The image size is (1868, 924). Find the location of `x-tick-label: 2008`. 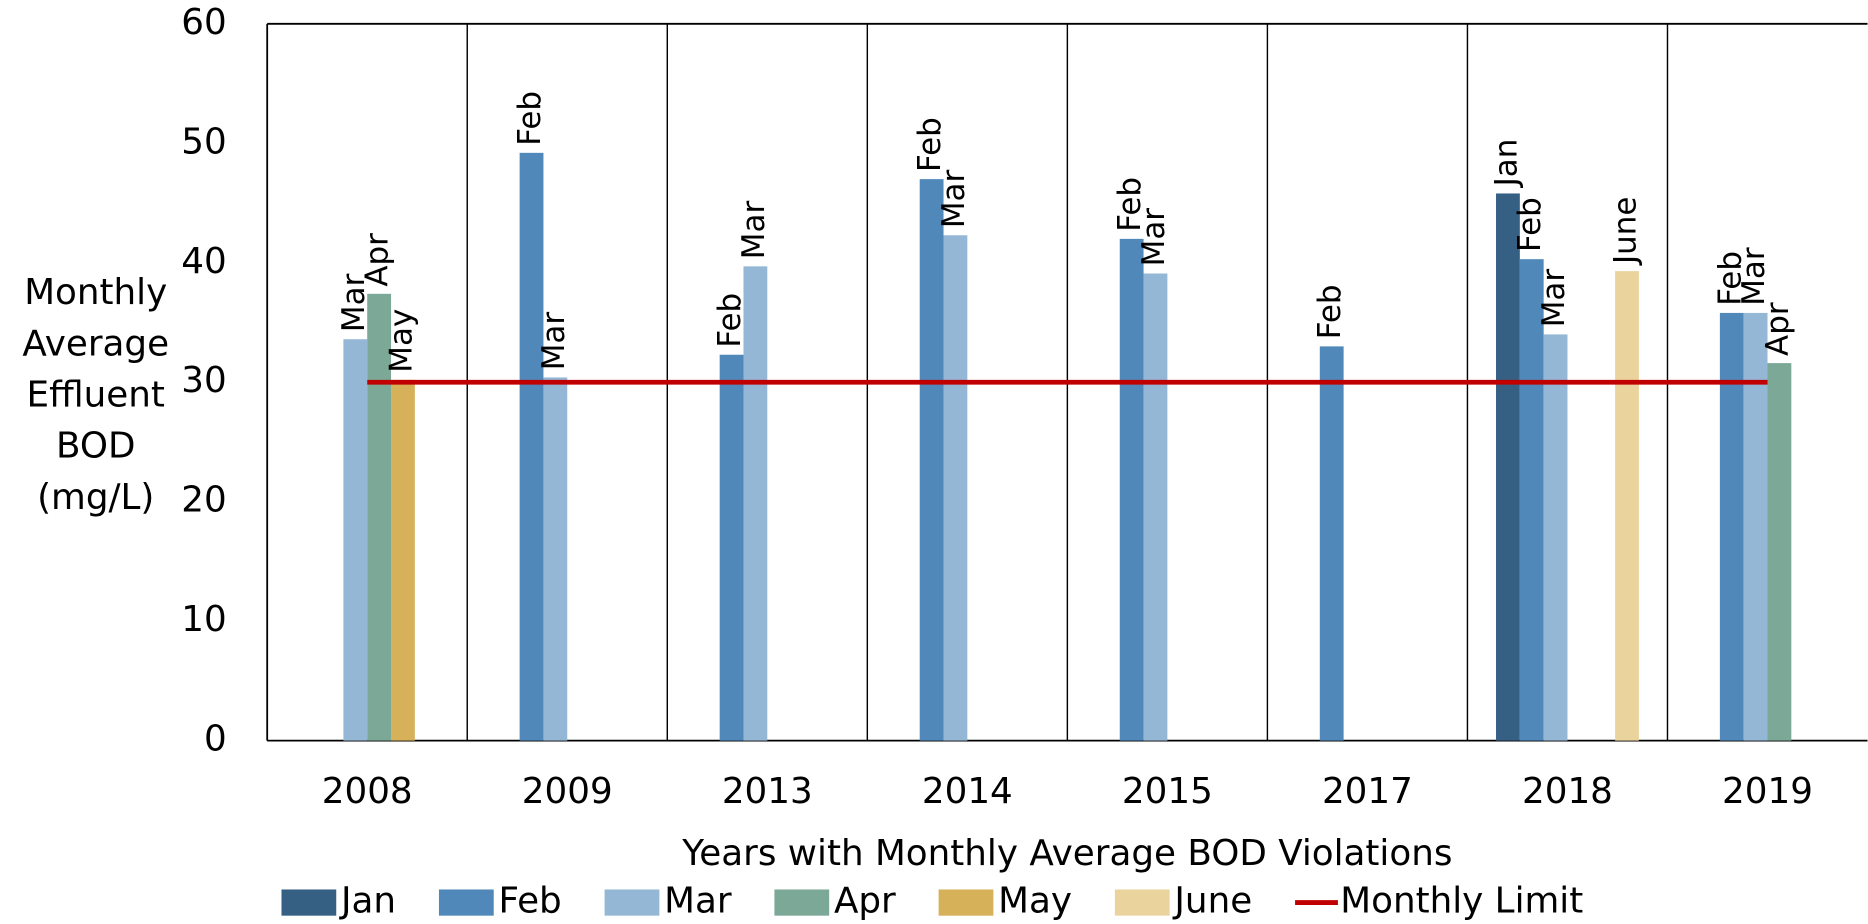

x-tick-label: 2008 is located at coordinates (367, 791).